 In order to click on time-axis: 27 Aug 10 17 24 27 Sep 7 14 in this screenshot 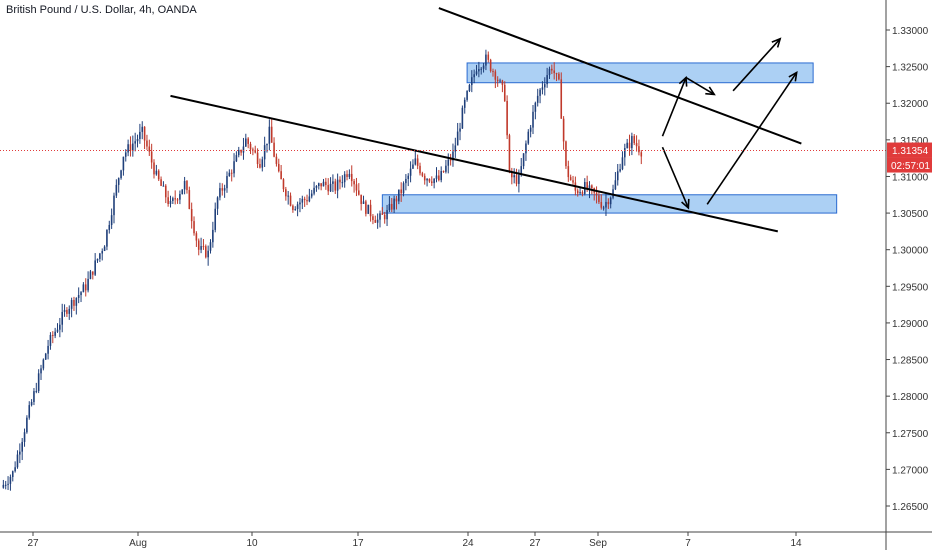, I will do `click(466, 540)`.